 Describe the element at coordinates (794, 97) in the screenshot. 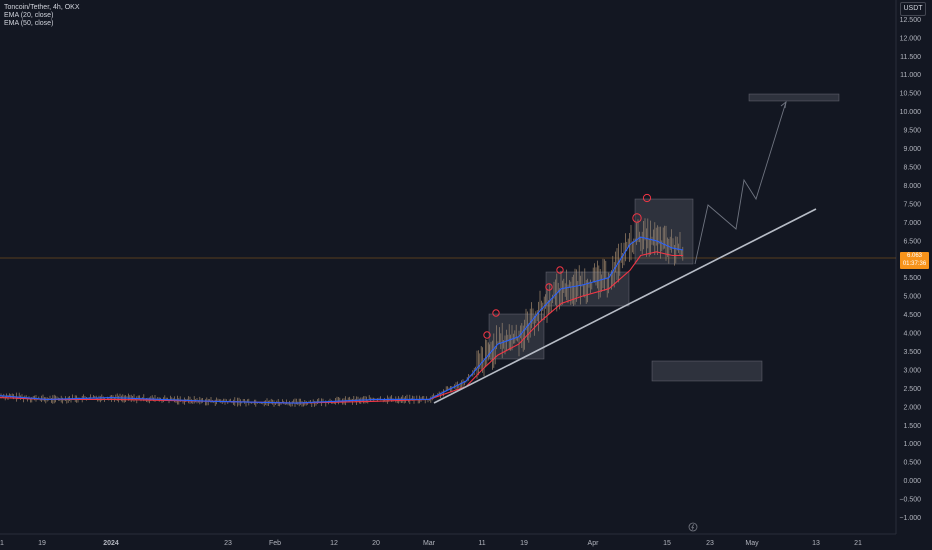

I see `target-zone-box` at that location.